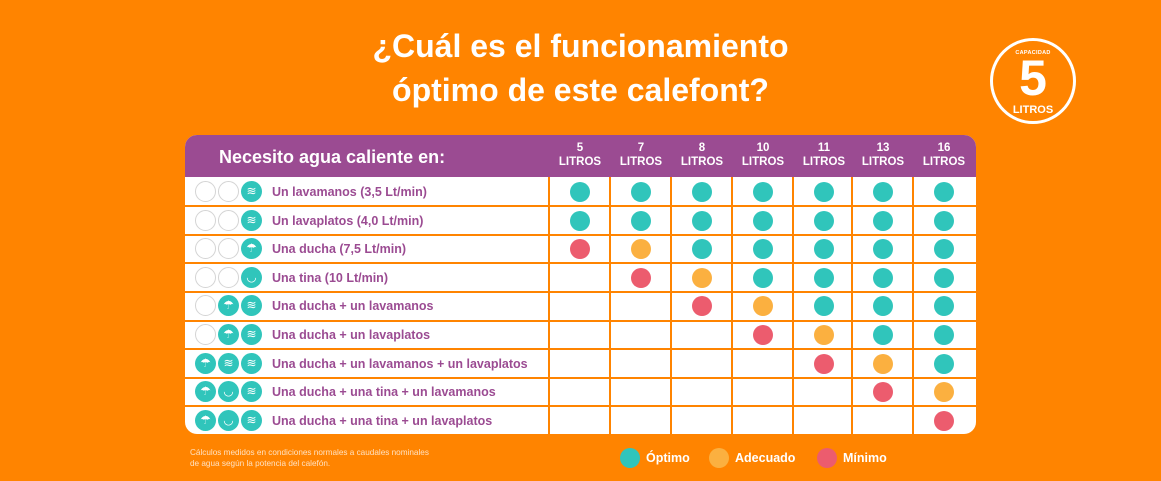 The width and height of the screenshot is (1161, 481). I want to click on row-label: Una ducha + un lavamanos + un lavaplatos, so click(400, 363).